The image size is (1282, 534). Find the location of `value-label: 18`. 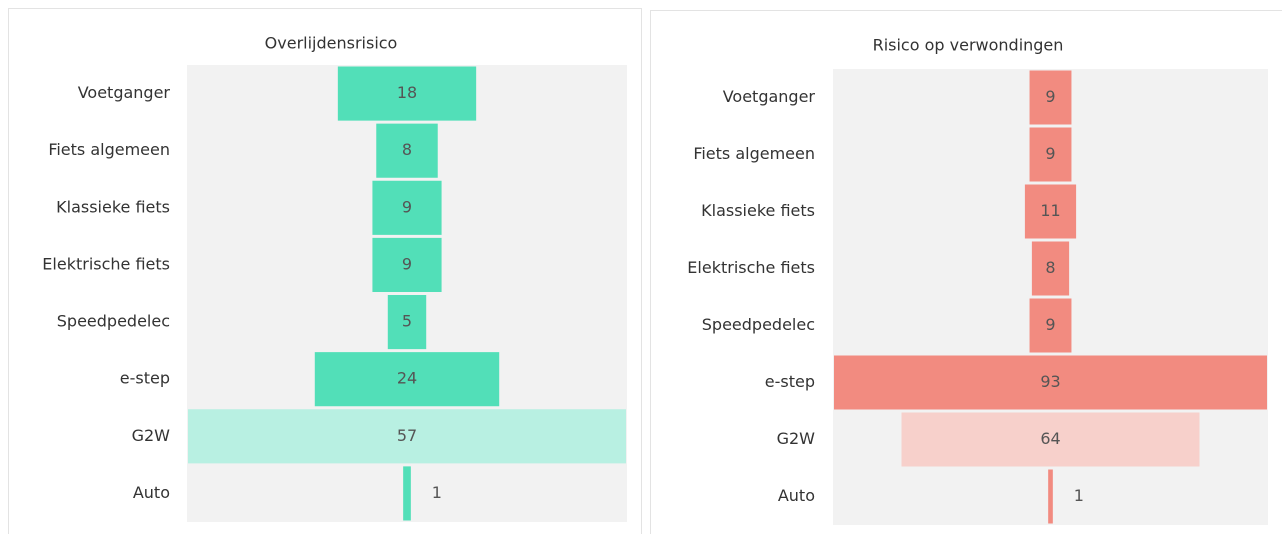

value-label: 18 is located at coordinates (407, 92).